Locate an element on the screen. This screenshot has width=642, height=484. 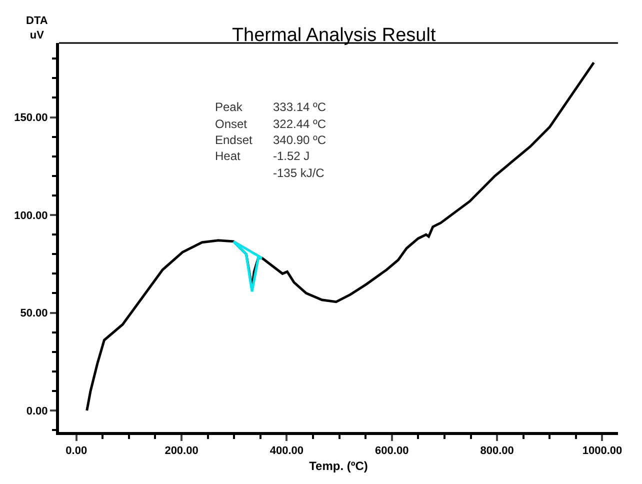
y-tick-label: 0.00 is located at coordinates (37, 411).